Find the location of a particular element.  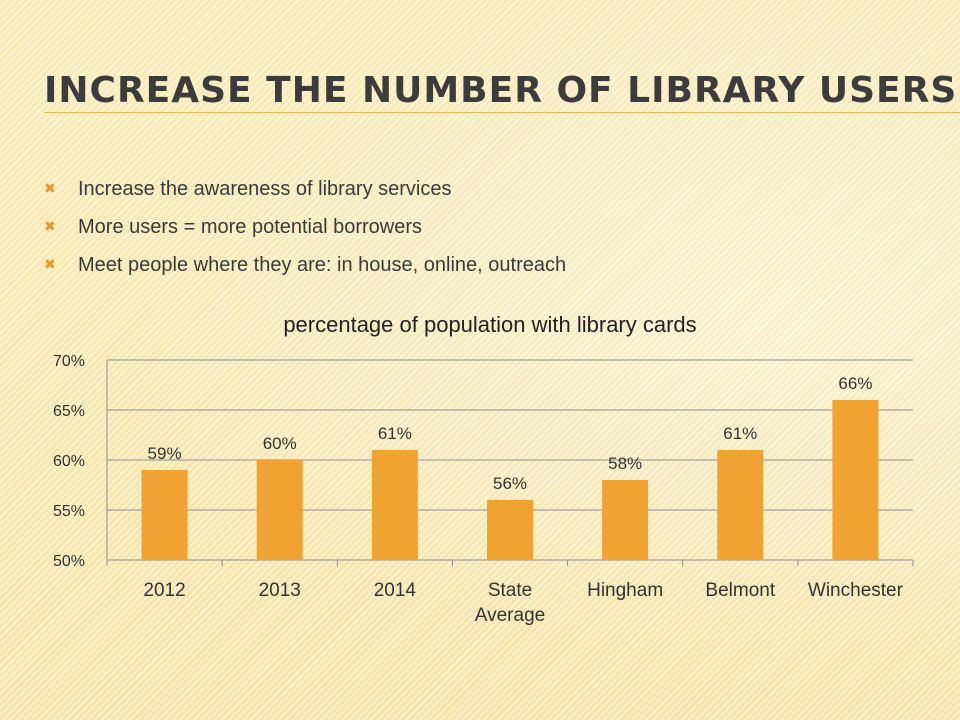

x-tick-label: Belmont is located at coordinates (740, 590).